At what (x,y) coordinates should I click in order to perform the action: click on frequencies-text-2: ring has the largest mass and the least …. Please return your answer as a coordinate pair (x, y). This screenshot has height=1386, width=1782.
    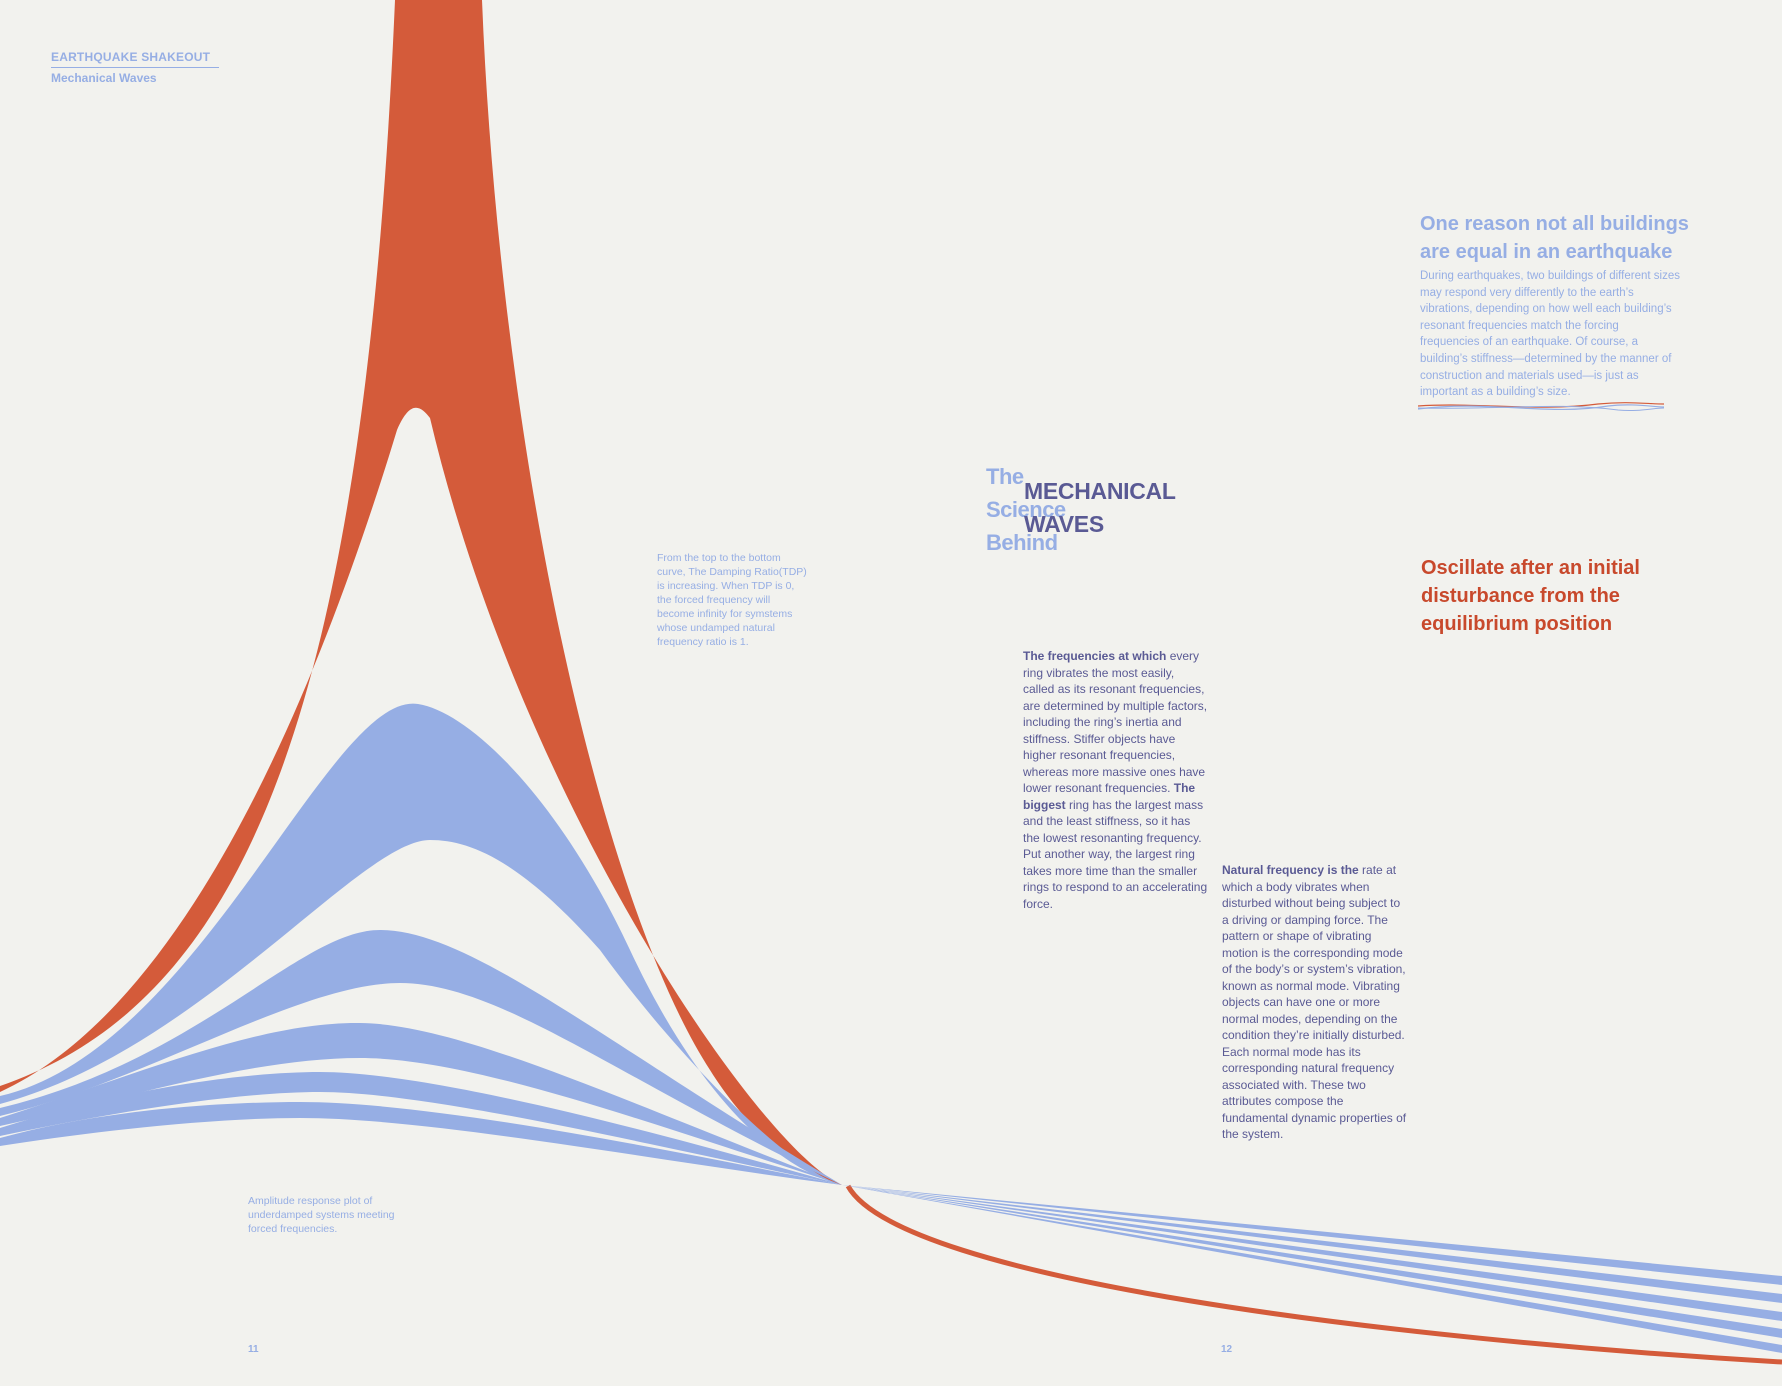
    Looking at the image, I should click on (1115, 854).